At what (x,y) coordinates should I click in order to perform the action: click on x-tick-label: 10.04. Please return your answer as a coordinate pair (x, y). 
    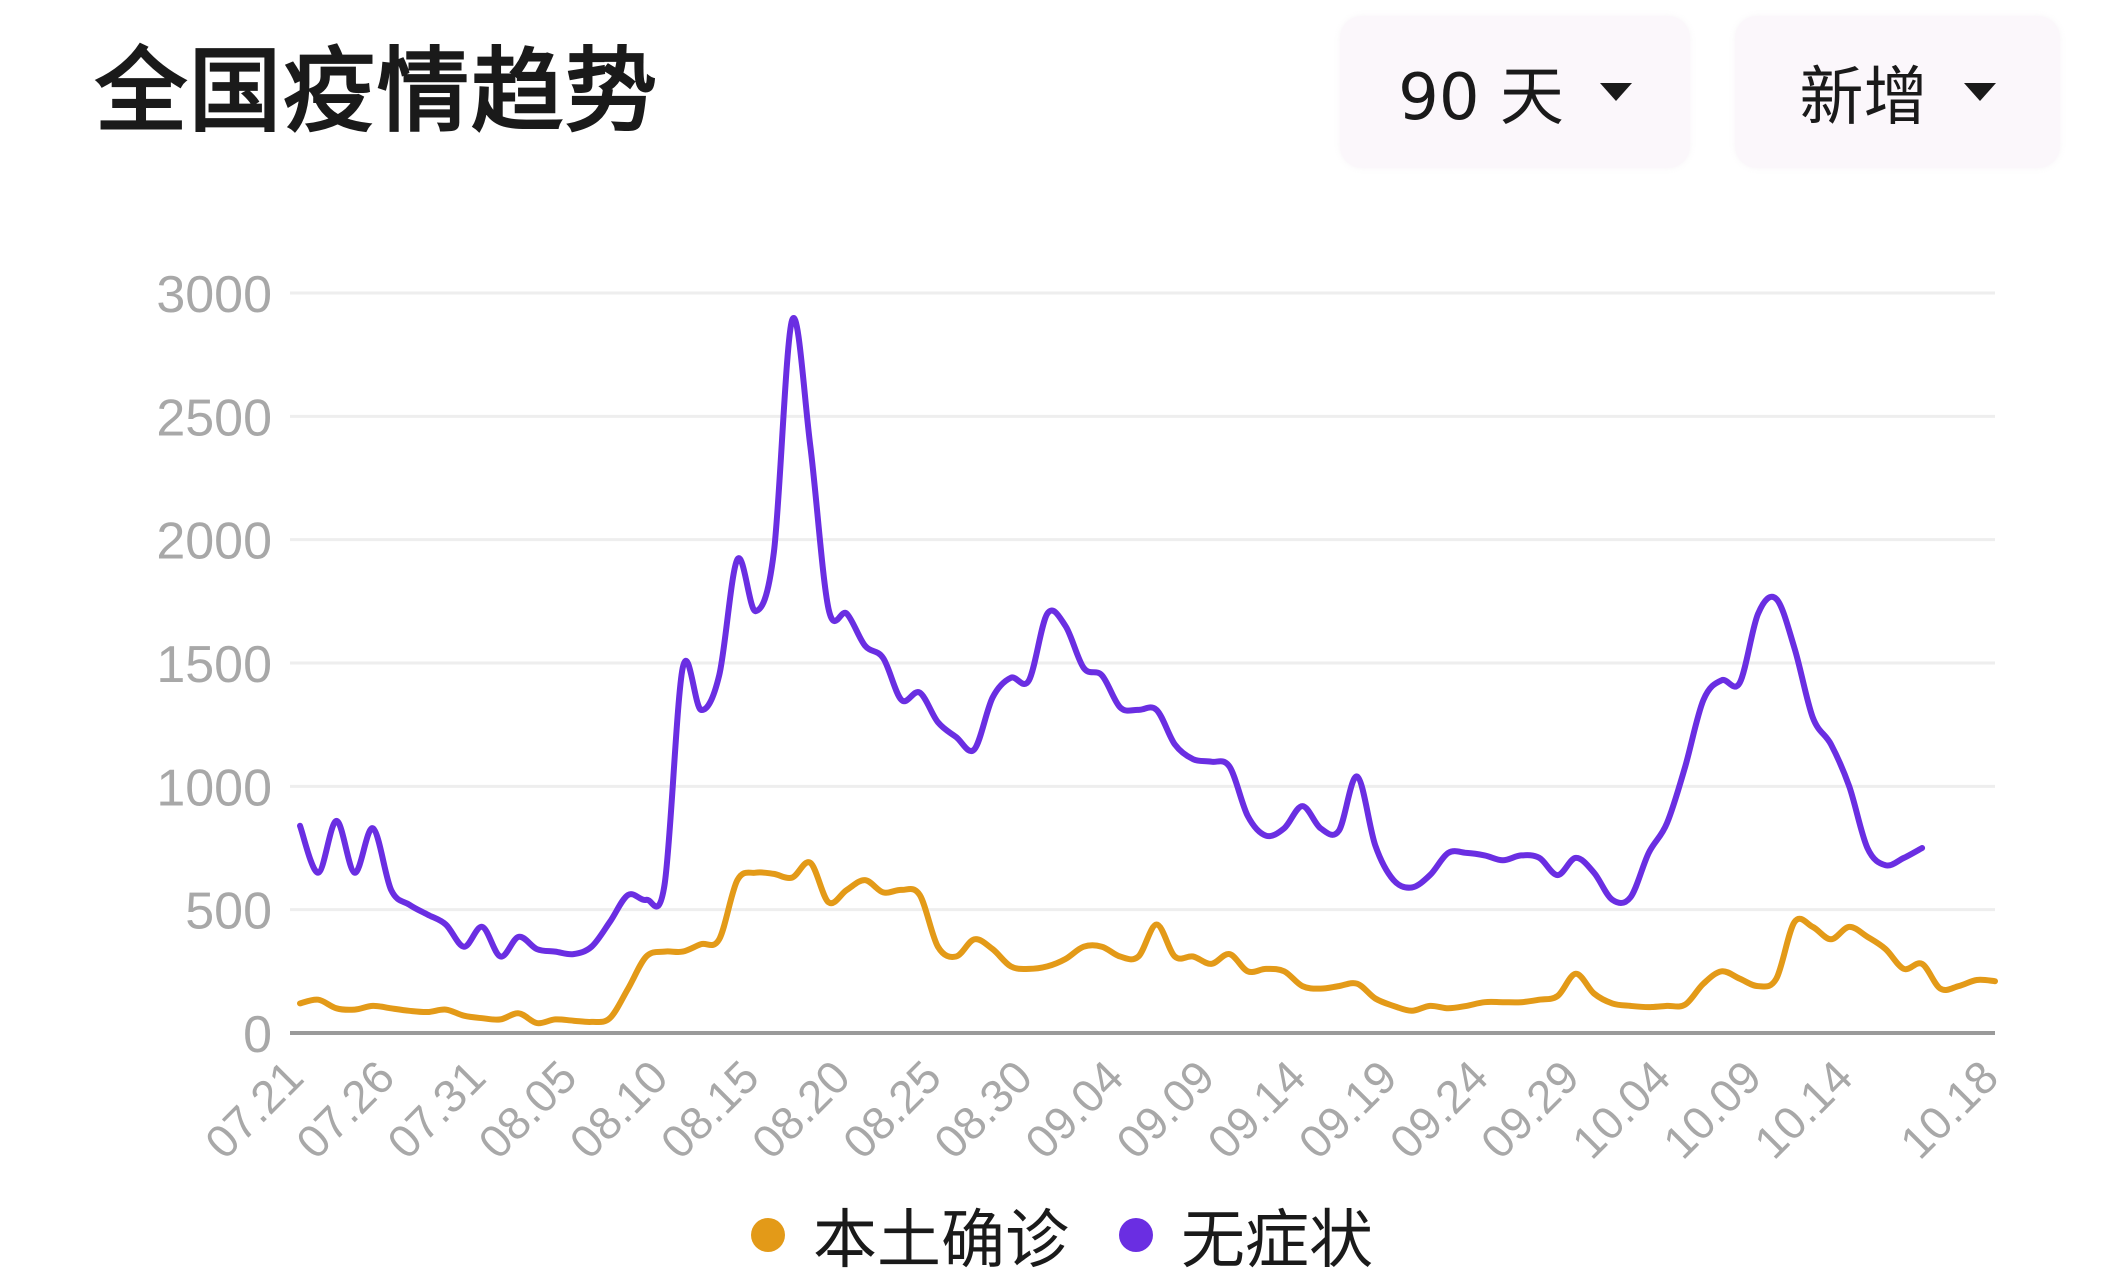
    Looking at the image, I should click on (1621, 1109).